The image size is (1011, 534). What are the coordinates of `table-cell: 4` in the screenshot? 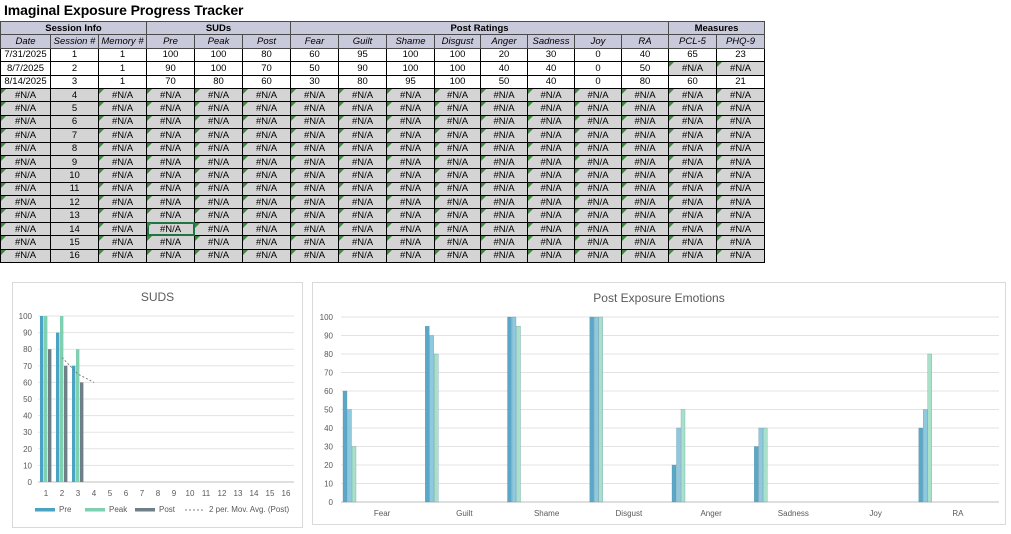 It's located at (74, 95).